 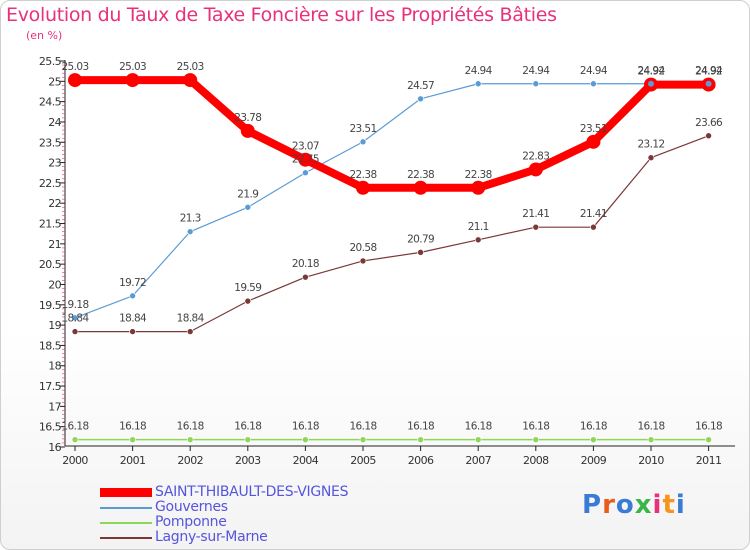 I want to click on x-tick-label: 2002, so click(x=190, y=460).